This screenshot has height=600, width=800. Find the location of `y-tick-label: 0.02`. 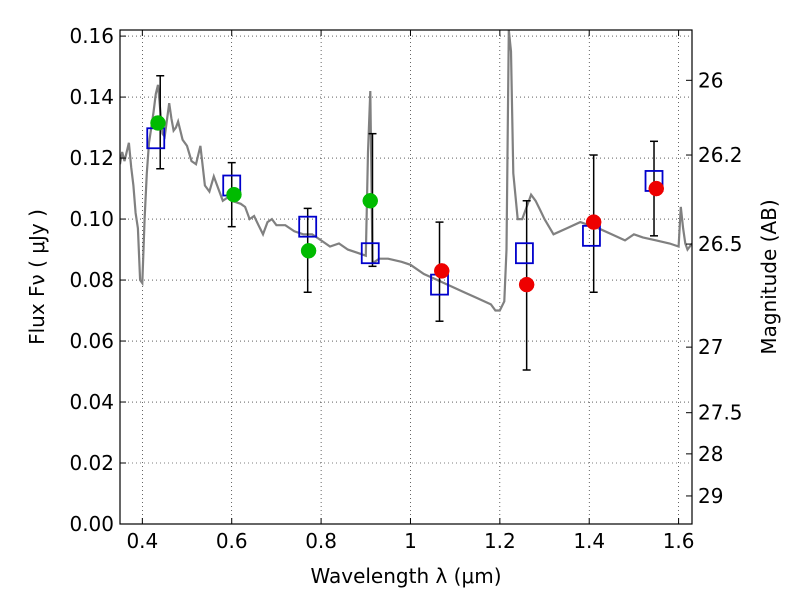

y-tick-label: 0.02 is located at coordinates (91, 463).